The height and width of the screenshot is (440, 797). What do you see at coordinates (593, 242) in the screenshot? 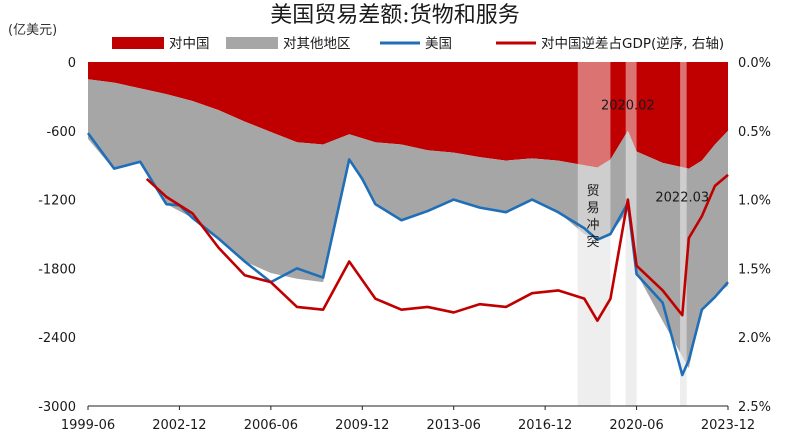
I see `annotation-trade-conflict-char: 突` at bounding box center [593, 242].